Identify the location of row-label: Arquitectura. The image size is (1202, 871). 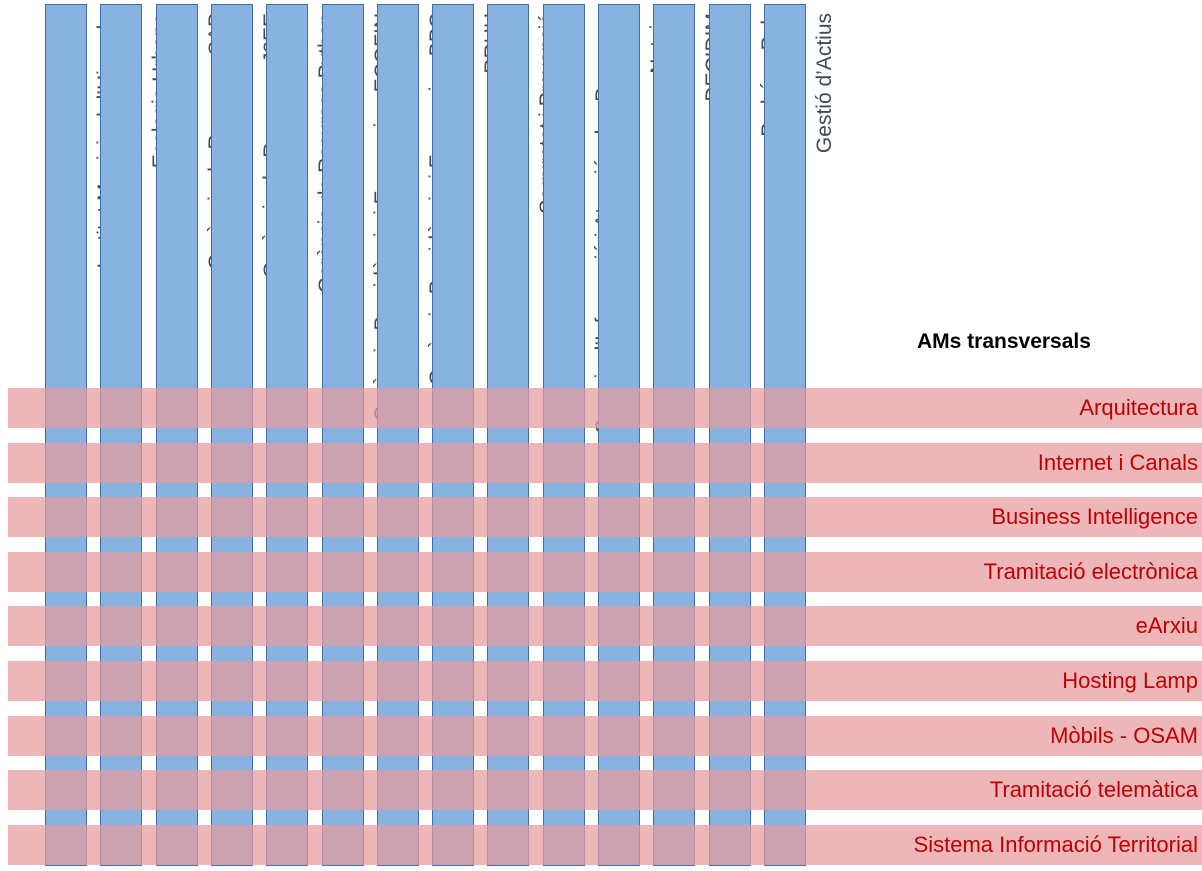
(1138, 407).